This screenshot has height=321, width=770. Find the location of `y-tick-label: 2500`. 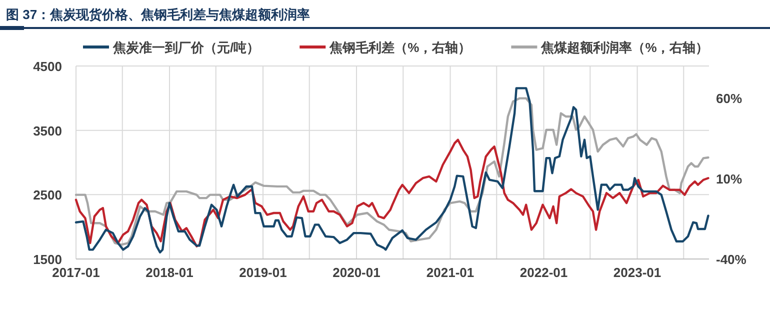

y-tick-label: 2500 is located at coordinates (47, 195).